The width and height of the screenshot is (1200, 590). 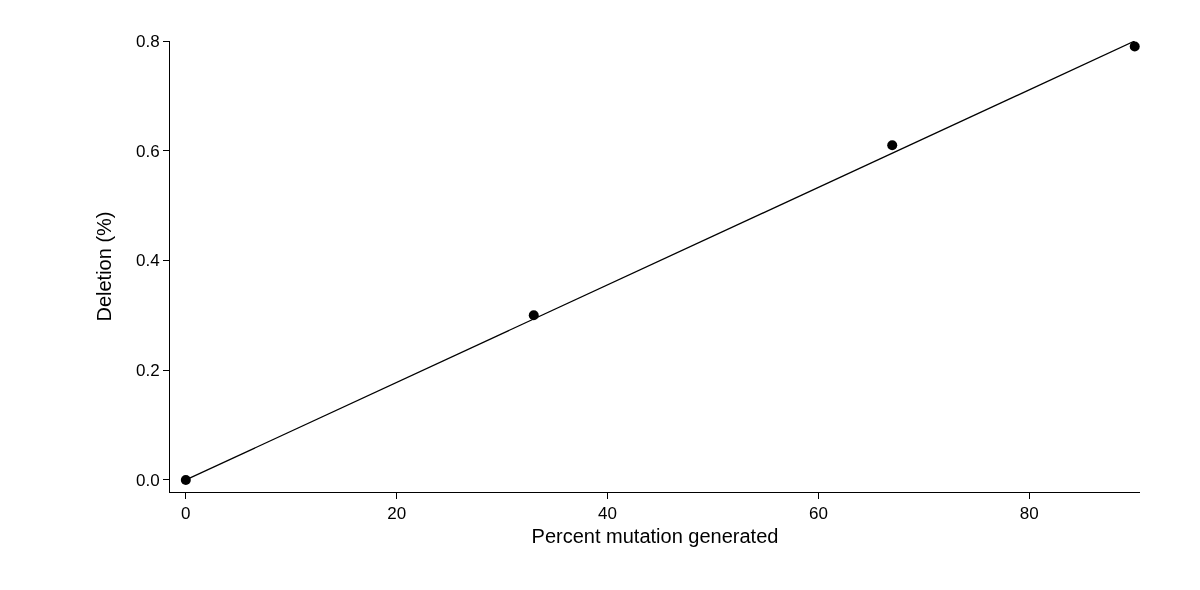 I want to click on x-axis-title: Percent mutation generated, so click(x=655, y=535).